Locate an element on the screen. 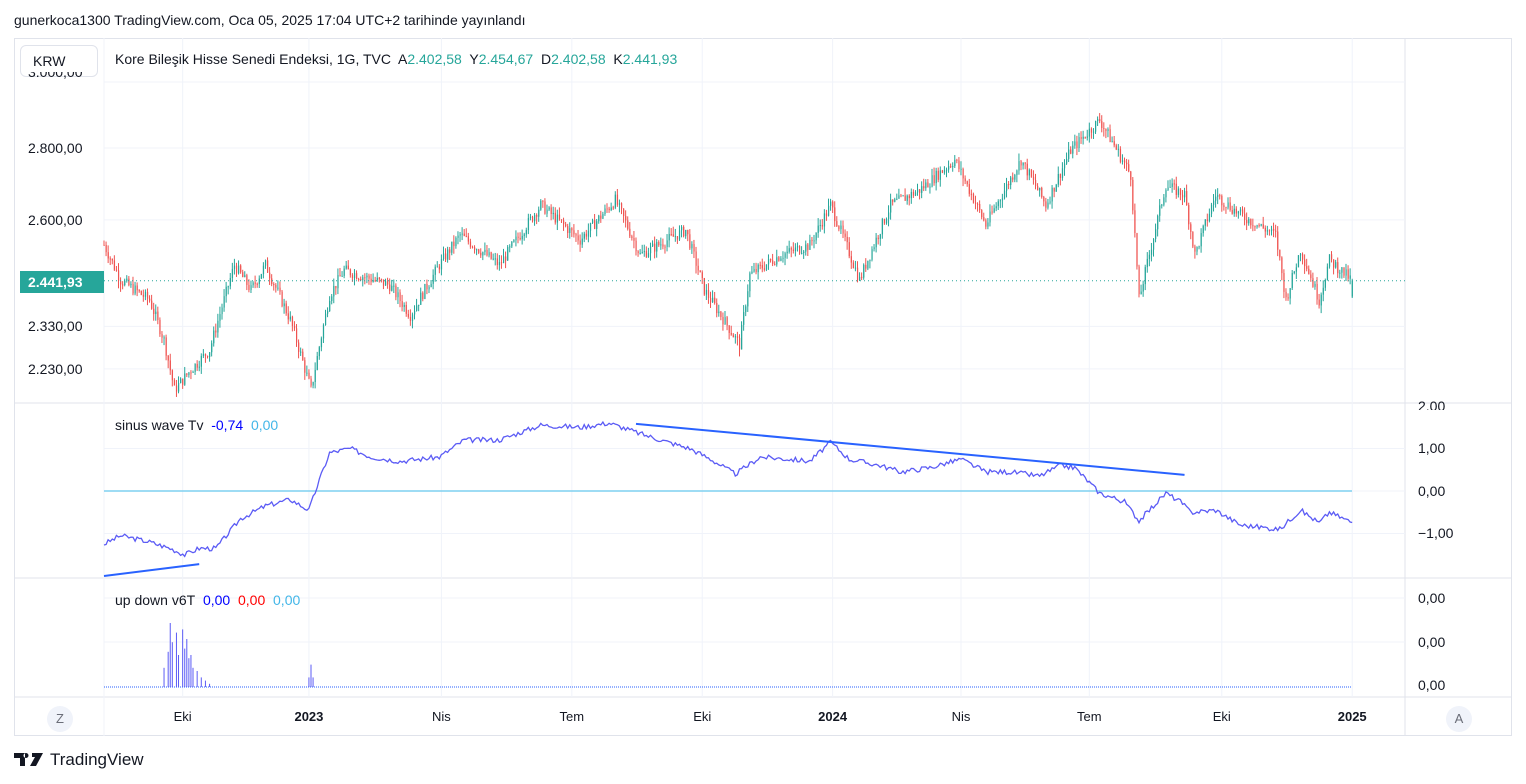 The height and width of the screenshot is (784, 1526). time-tick-label: Nis is located at coordinates (961, 716).